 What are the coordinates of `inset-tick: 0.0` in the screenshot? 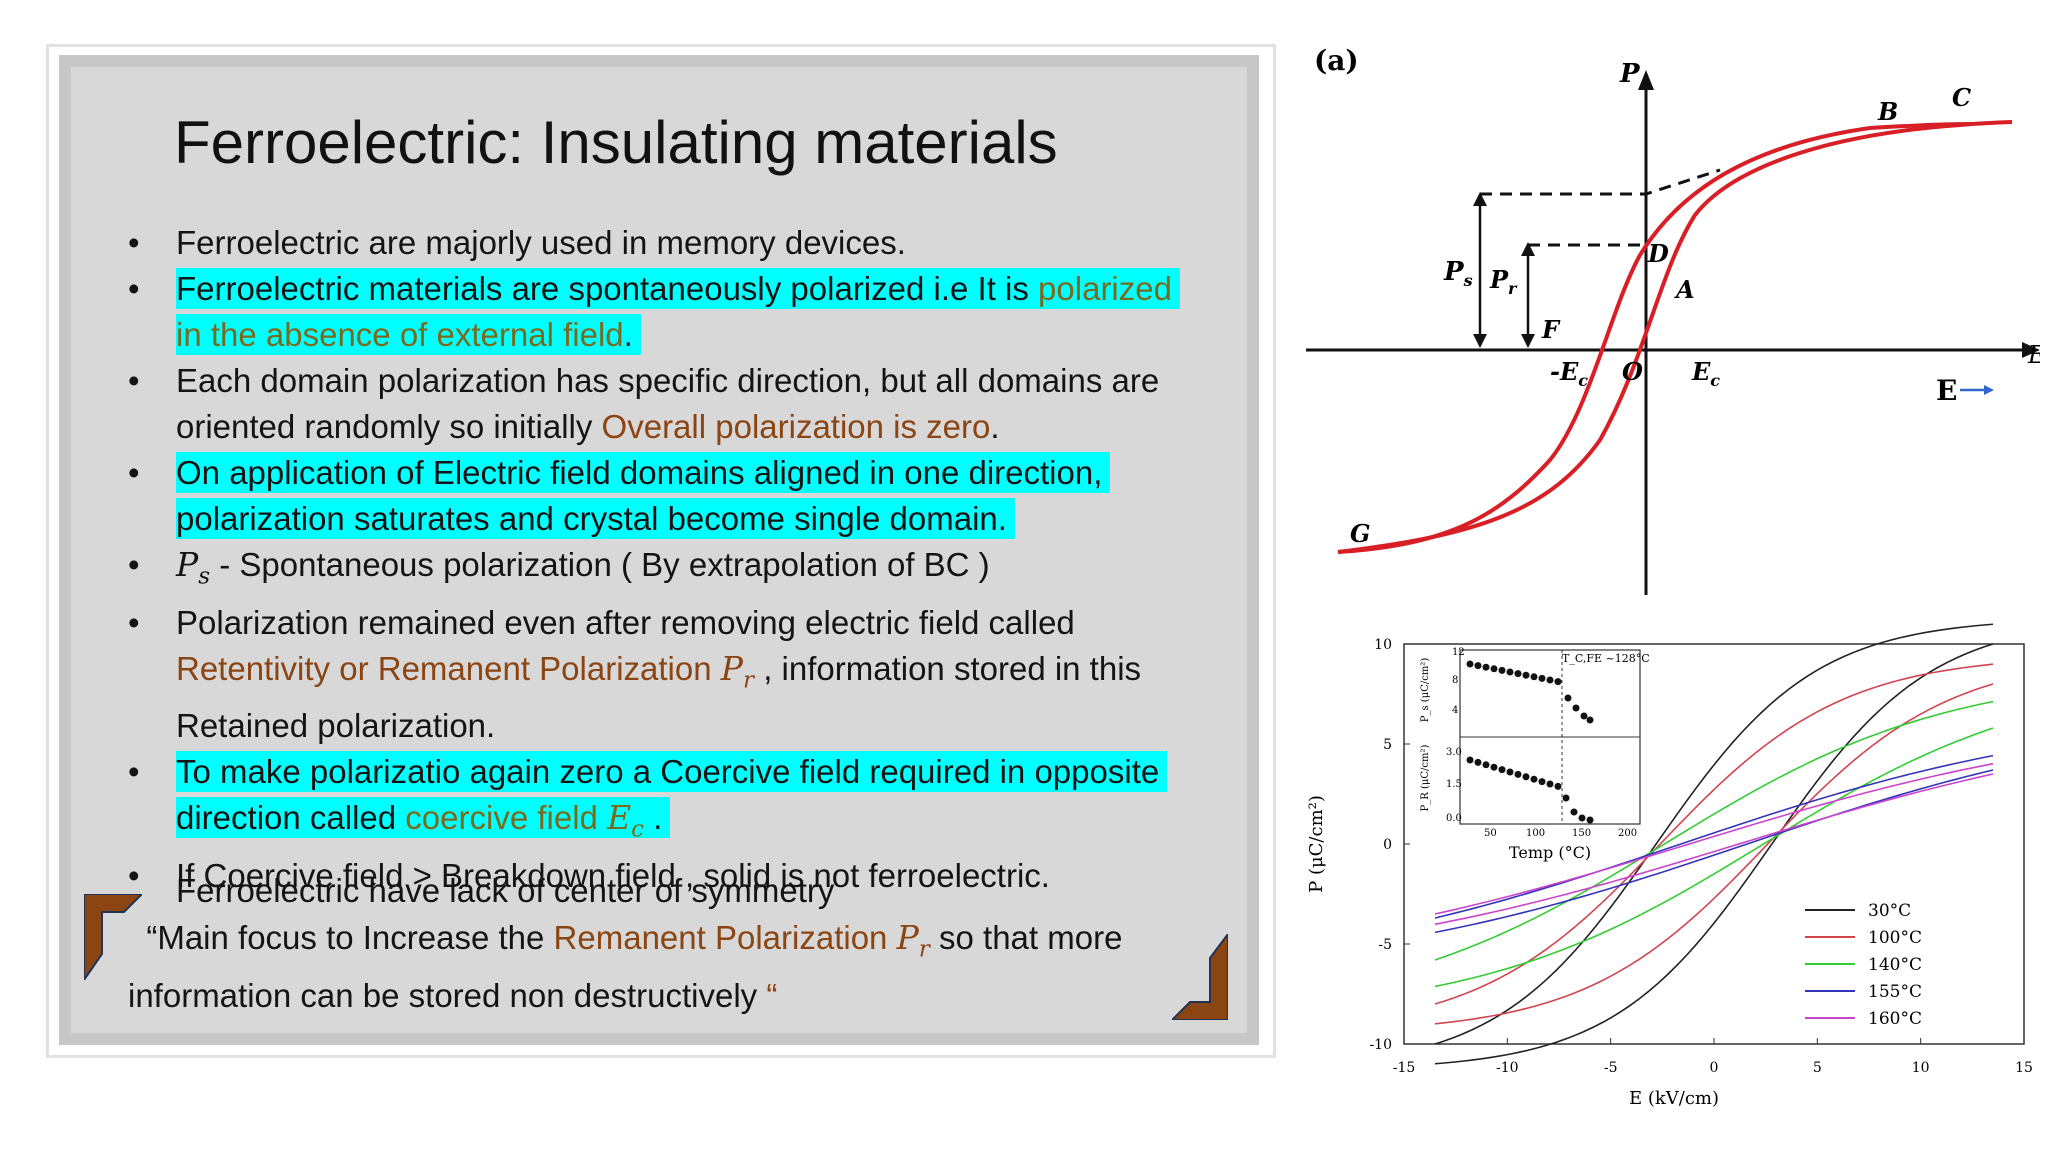 It's located at (1454, 818).